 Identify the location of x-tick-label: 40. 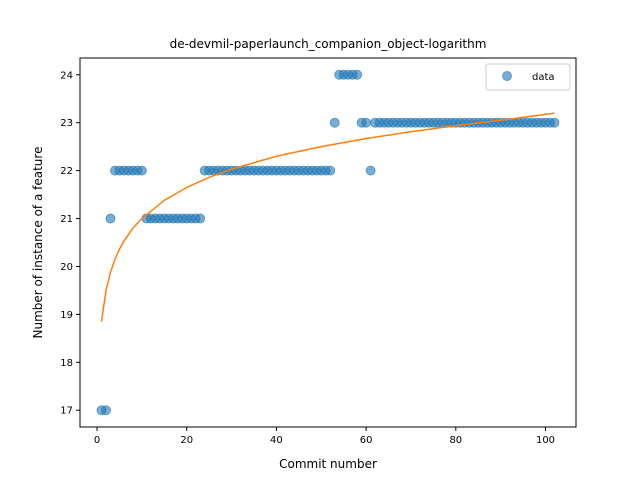
(276, 440).